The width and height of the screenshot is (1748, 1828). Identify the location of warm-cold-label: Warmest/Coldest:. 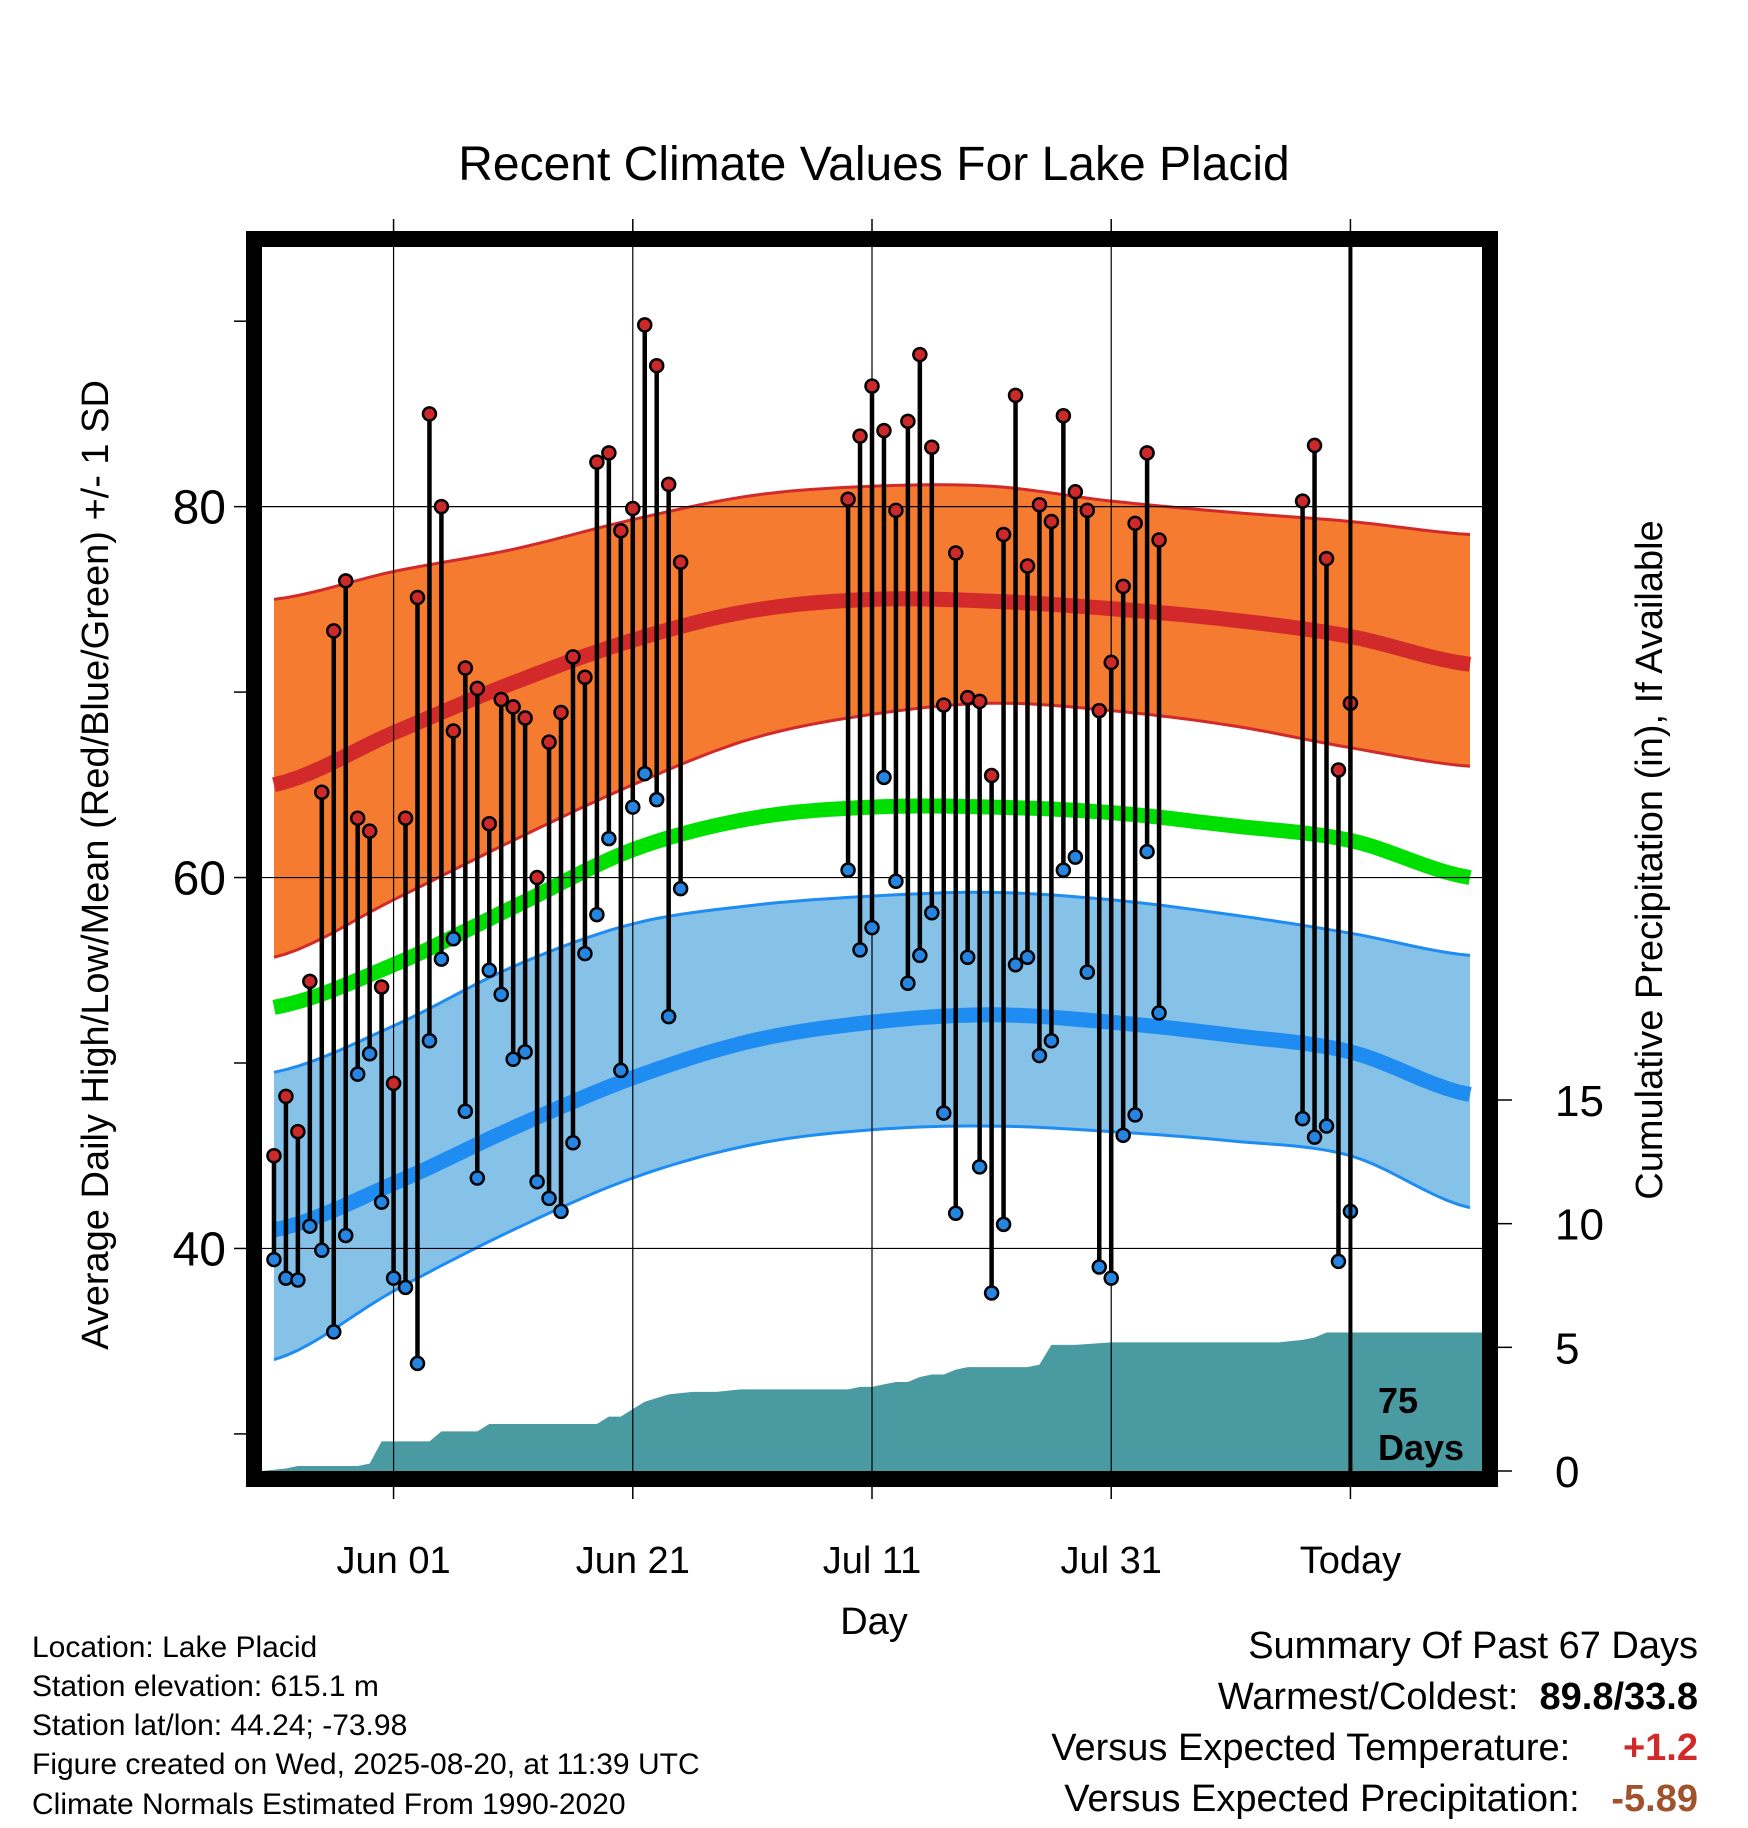
(1368, 1697).